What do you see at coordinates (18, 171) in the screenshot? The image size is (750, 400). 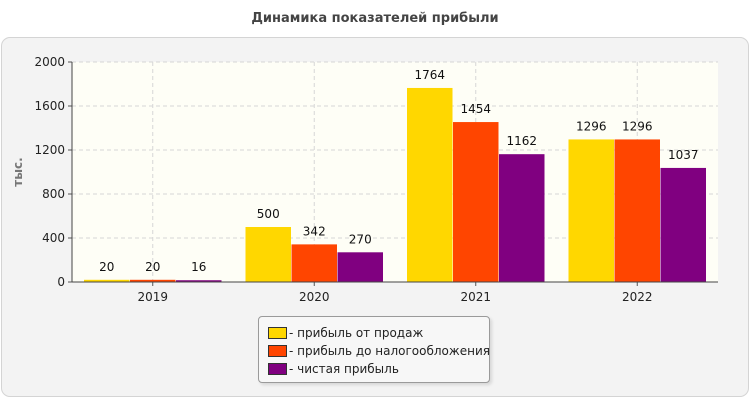 I see `y-axis-title: тыс.` at bounding box center [18, 171].